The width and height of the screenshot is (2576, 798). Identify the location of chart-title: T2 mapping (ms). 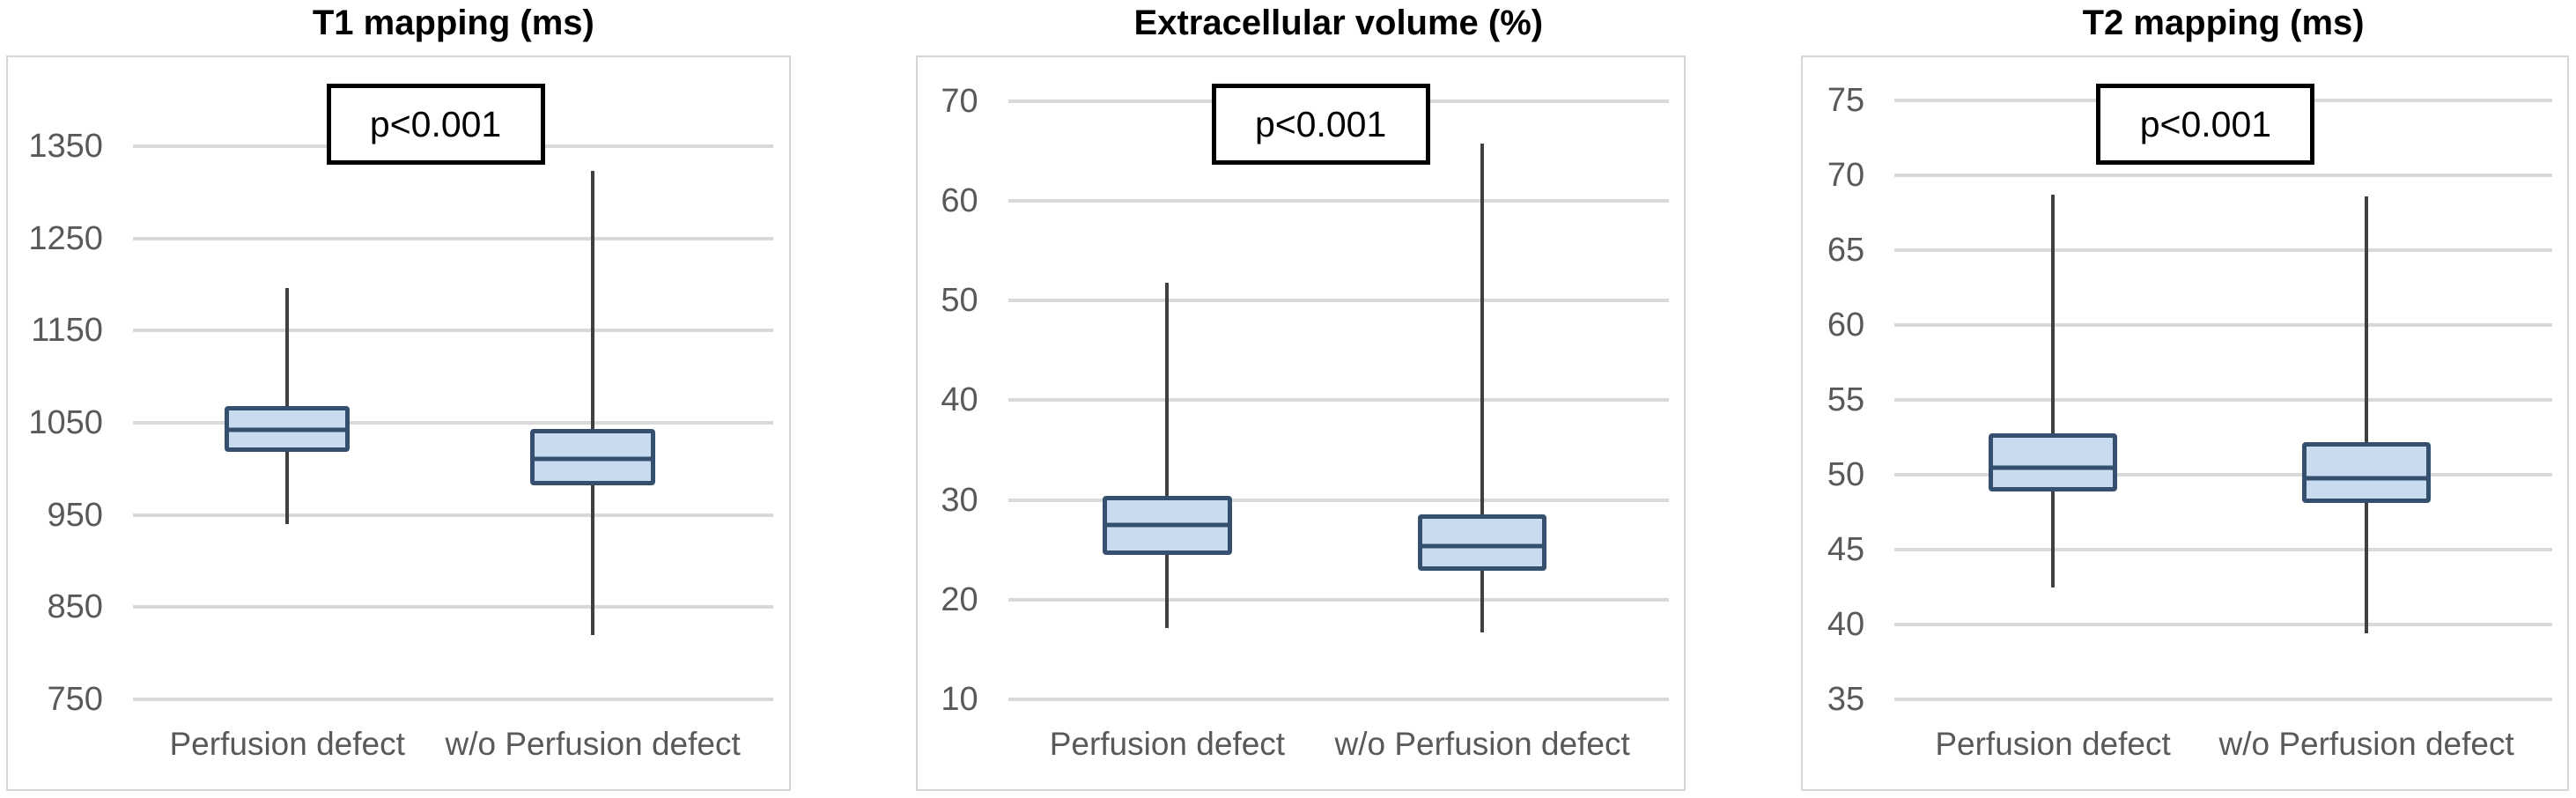
(2223, 23).